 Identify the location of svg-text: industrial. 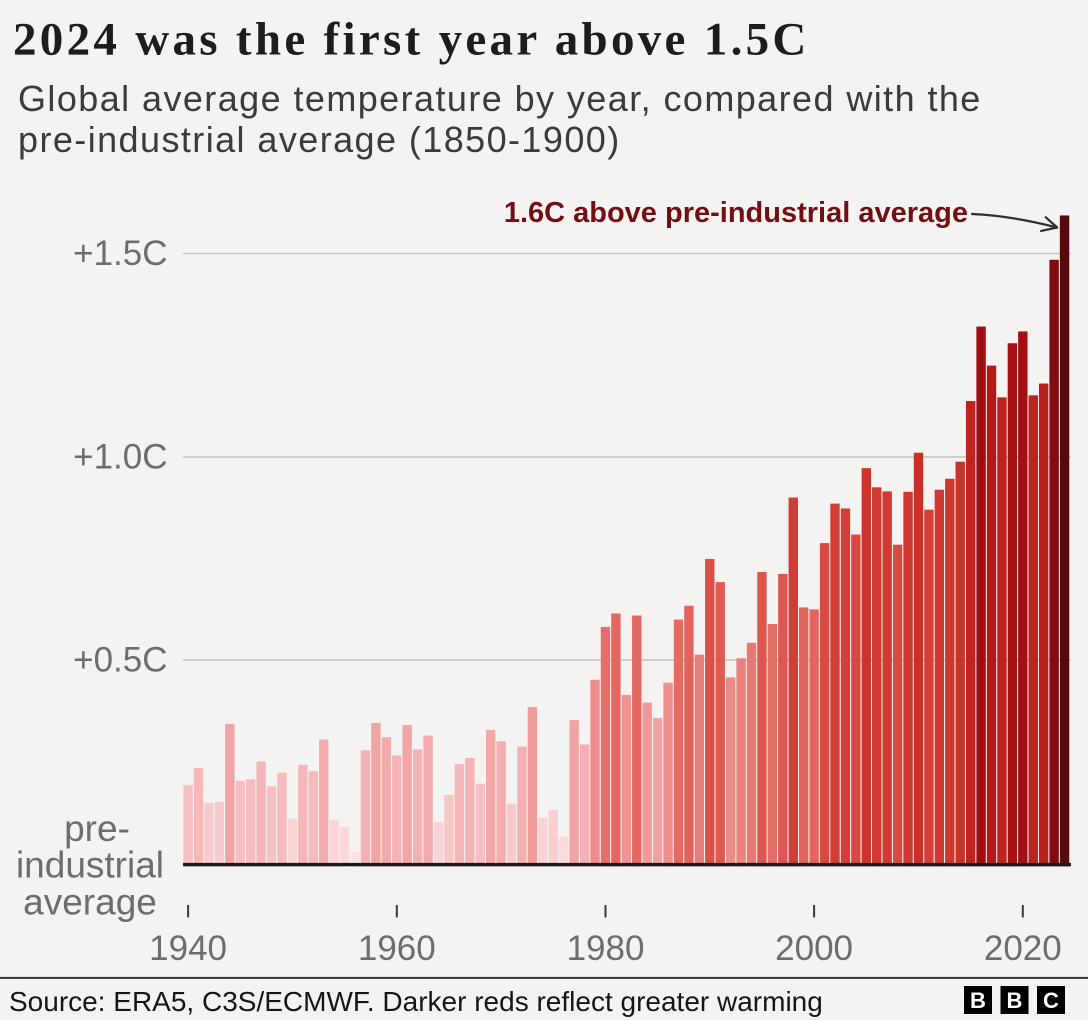
(90, 865).